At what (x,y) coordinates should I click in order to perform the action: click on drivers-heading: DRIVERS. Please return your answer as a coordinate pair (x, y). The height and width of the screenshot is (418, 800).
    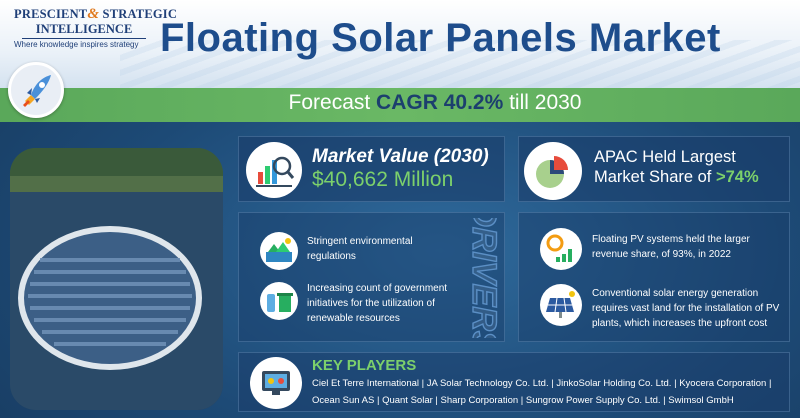
    Looking at the image, I should click on (483, 278).